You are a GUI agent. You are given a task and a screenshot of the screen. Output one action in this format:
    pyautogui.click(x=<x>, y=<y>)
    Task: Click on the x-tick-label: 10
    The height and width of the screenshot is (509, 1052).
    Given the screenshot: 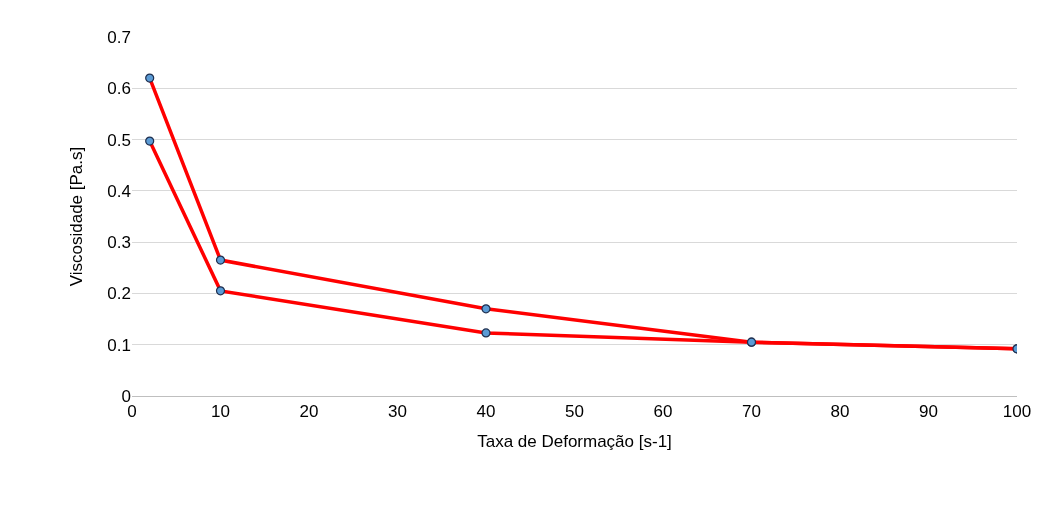 What is the action you would take?
    pyautogui.click(x=220, y=412)
    